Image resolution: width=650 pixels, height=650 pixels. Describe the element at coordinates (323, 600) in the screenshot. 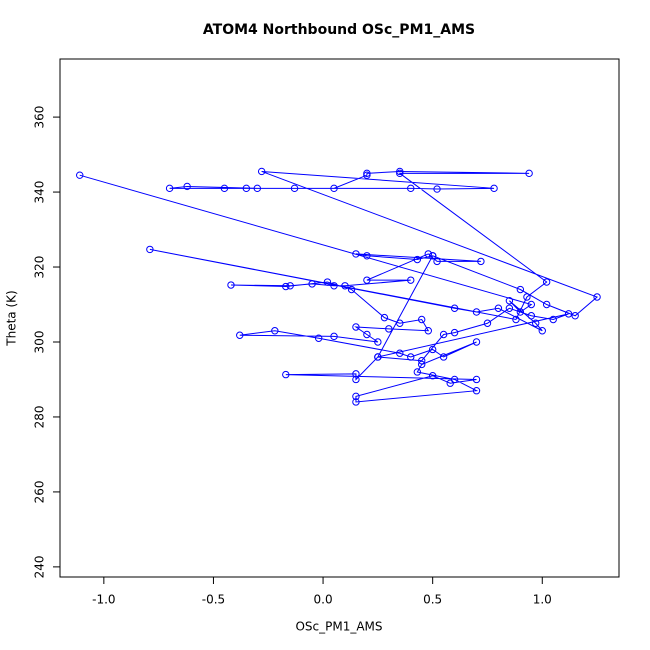

I see `x-tick-label: 0.0` at that location.